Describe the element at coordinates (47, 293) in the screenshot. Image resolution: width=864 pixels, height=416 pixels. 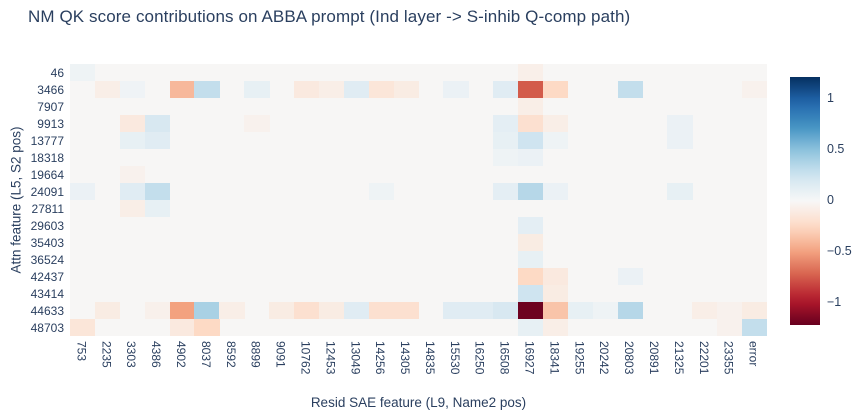
I see `y-tick-label: 43414` at that location.